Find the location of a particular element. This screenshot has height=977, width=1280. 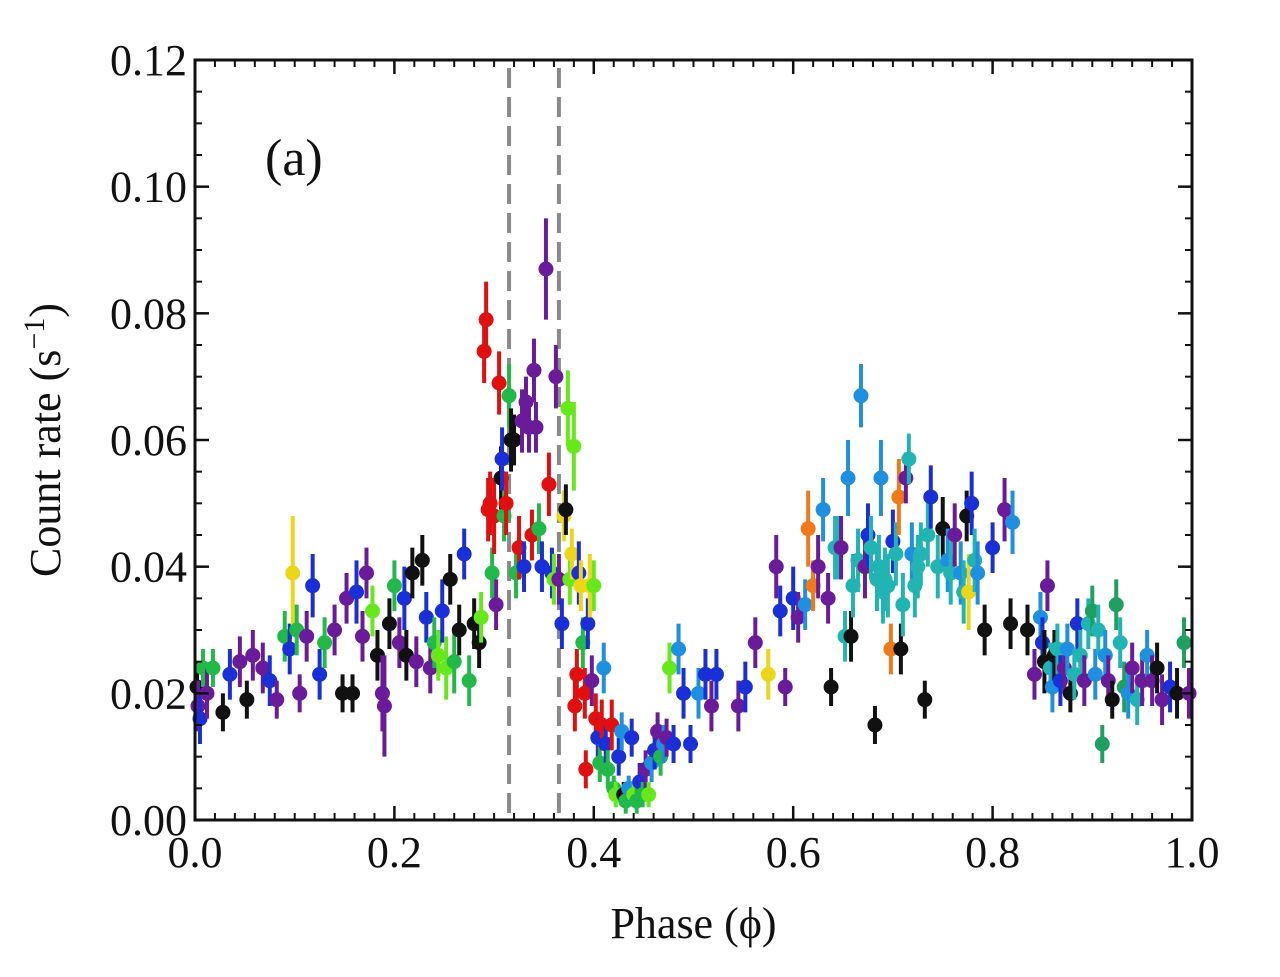

y-tick-label: 0.04 is located at coordinates (148, 567).